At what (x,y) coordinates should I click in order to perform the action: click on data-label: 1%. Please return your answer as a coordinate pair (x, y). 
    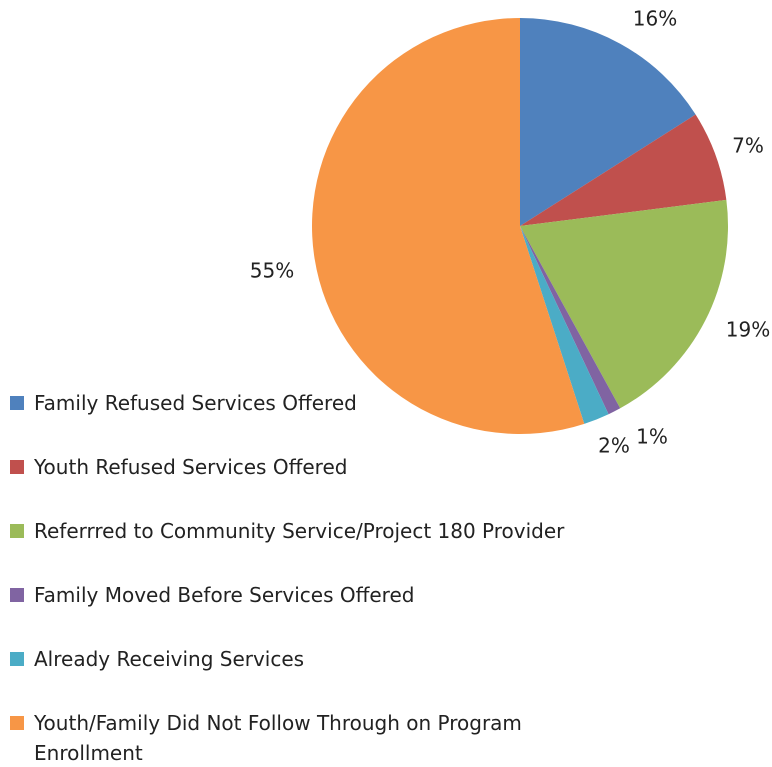
    Looking at the image, I should click on (652, 437).